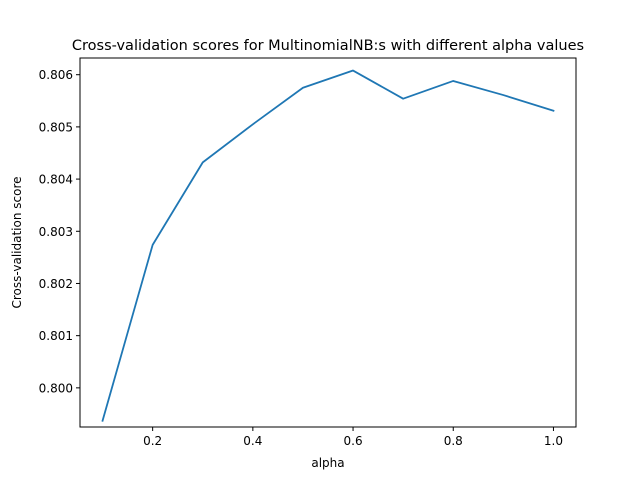 Image resolution: width=640 pixels, height=480 pixels. What do you see at coordinates (56, 232) in the screenshot?
I see `y-tick-label: 0.803` at bounding box center [56, 232].